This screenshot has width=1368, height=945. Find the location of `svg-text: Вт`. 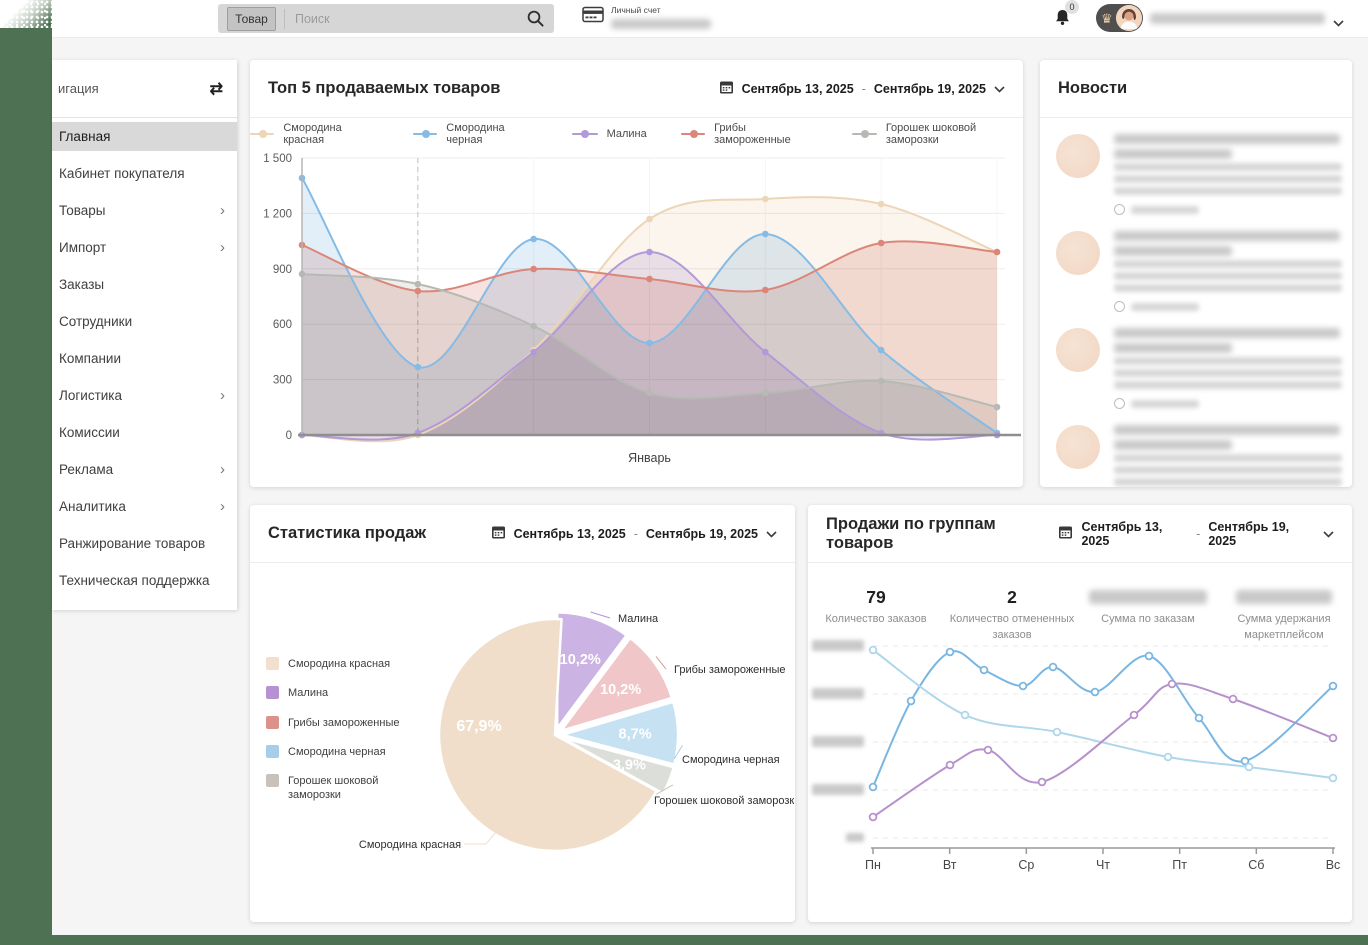

svg-text: Вт is located at coordinates (950, 865).